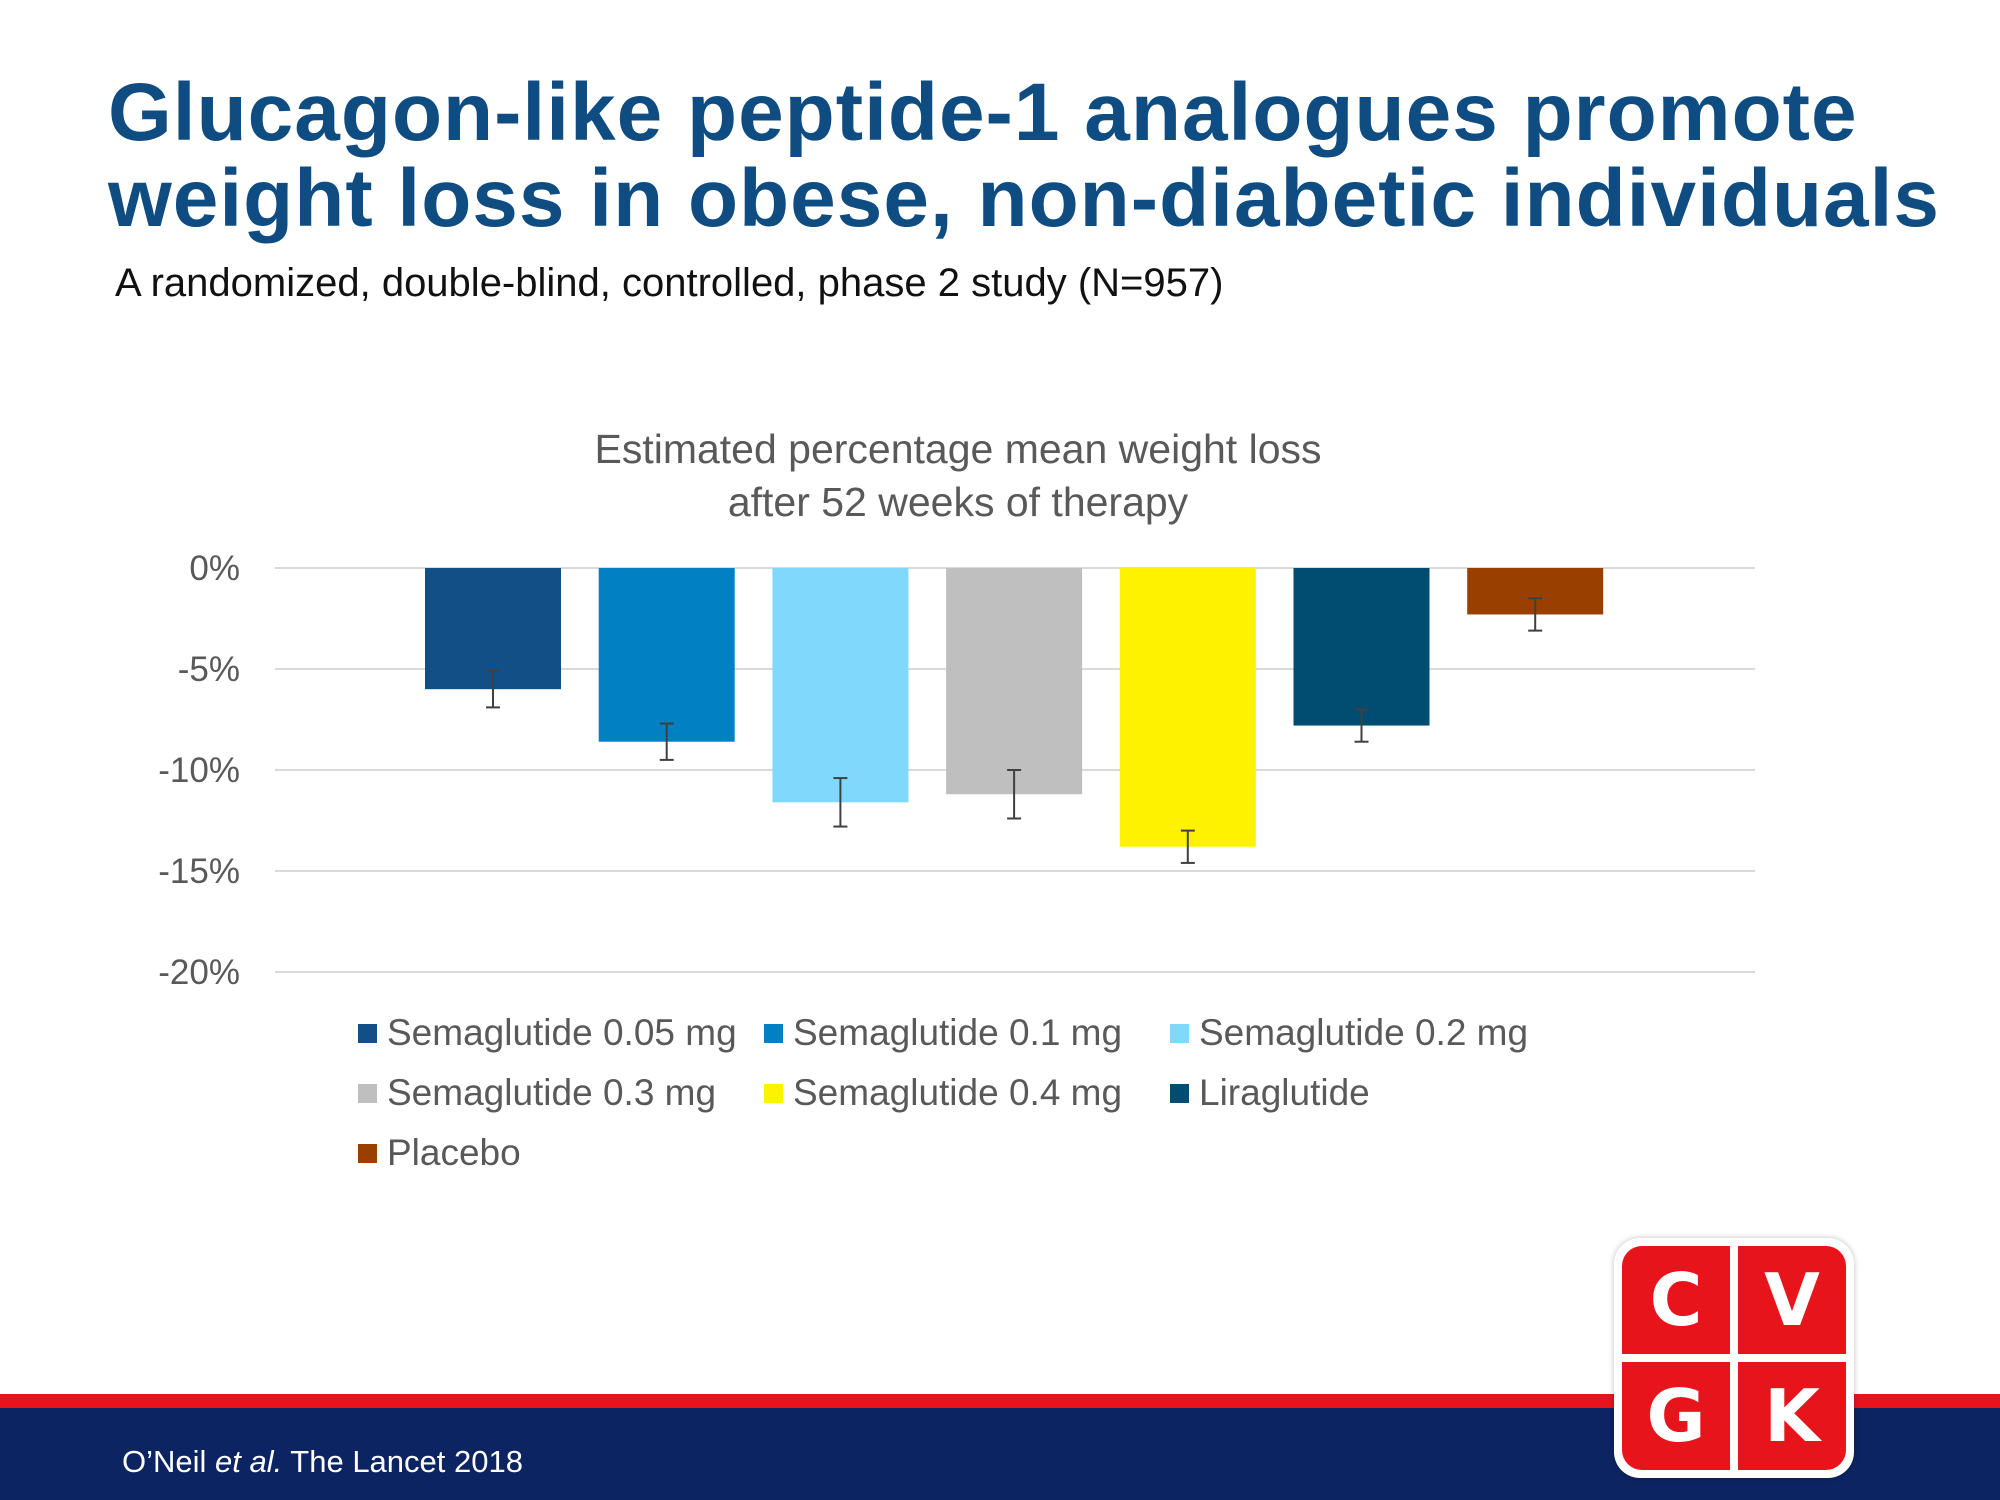  I want to click on legend-label: Semaglutide 0.05 mg, so click(562, 1032).